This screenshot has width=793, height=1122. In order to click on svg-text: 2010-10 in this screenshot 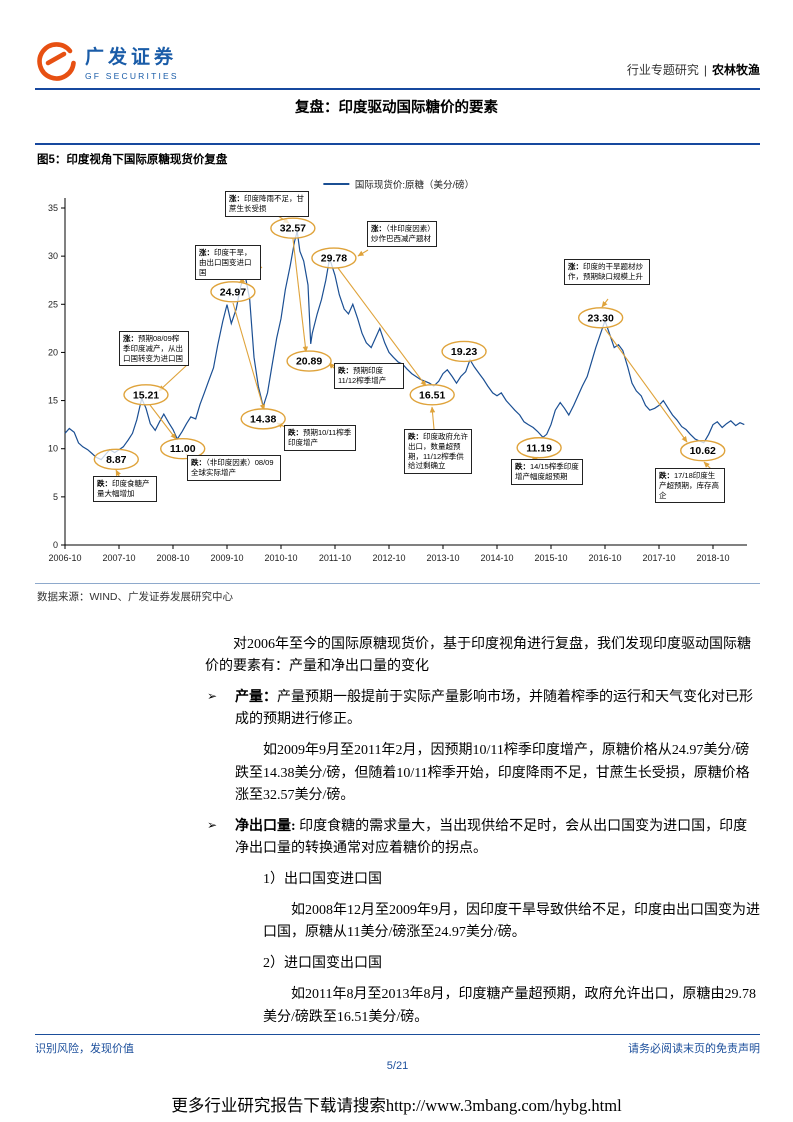, I will do `click(280, 558)`.